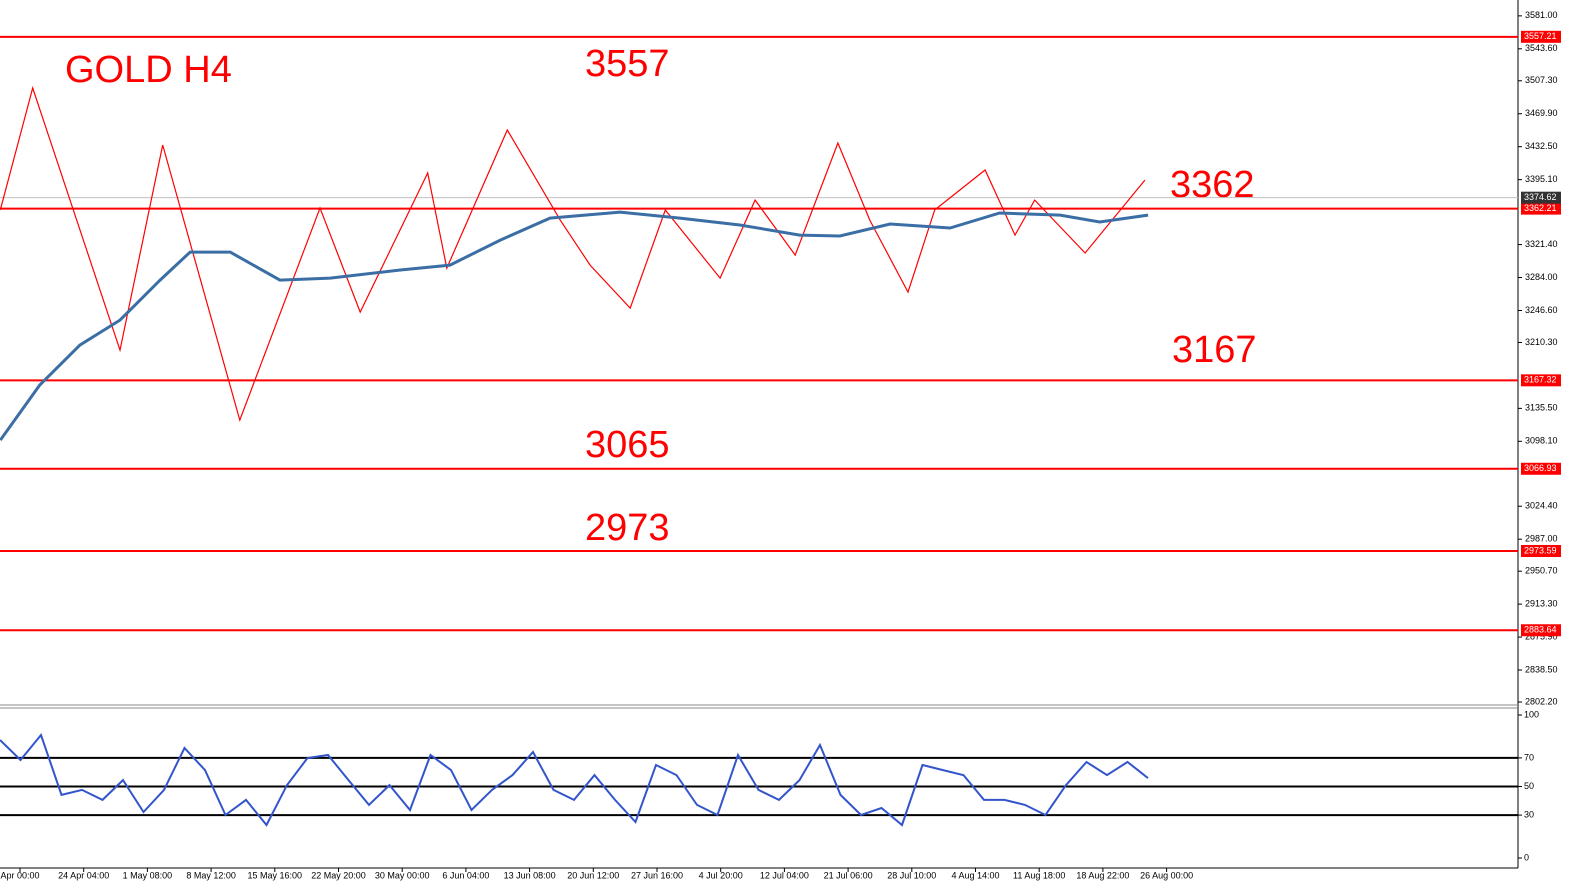 Image resolution: width=1583 pixels, height=896 pixels. What do you see at coordinates (721, 875) in the screenshot?
I see `x-tick-label: 4 Jul 20:00` at bounding box center [721, 875].